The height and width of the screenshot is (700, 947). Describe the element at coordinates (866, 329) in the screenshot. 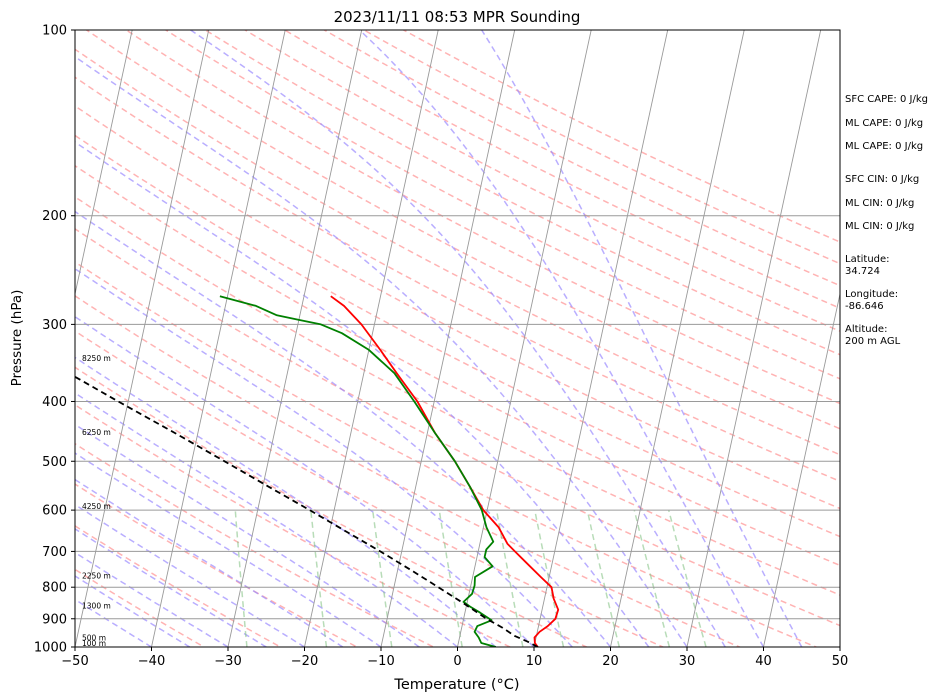

I see `altitude-label: Altitude:` at that location.